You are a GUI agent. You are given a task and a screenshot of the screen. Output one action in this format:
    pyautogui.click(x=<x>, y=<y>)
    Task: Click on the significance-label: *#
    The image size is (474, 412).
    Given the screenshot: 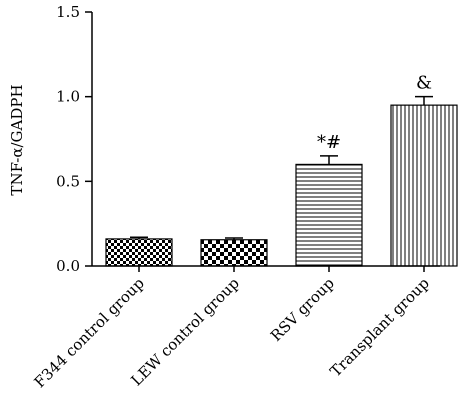 What is the action you would take?
    pyautogui.click(x=329, y=142)
    